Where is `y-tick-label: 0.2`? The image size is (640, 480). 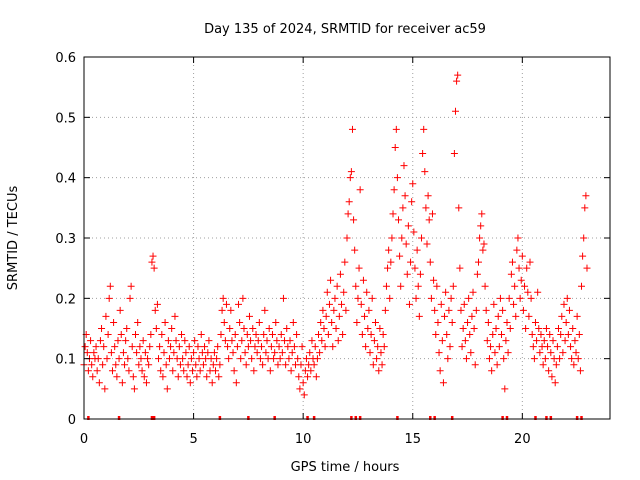 y-tick-label: 0.2 is located at coordinates (65, 299).